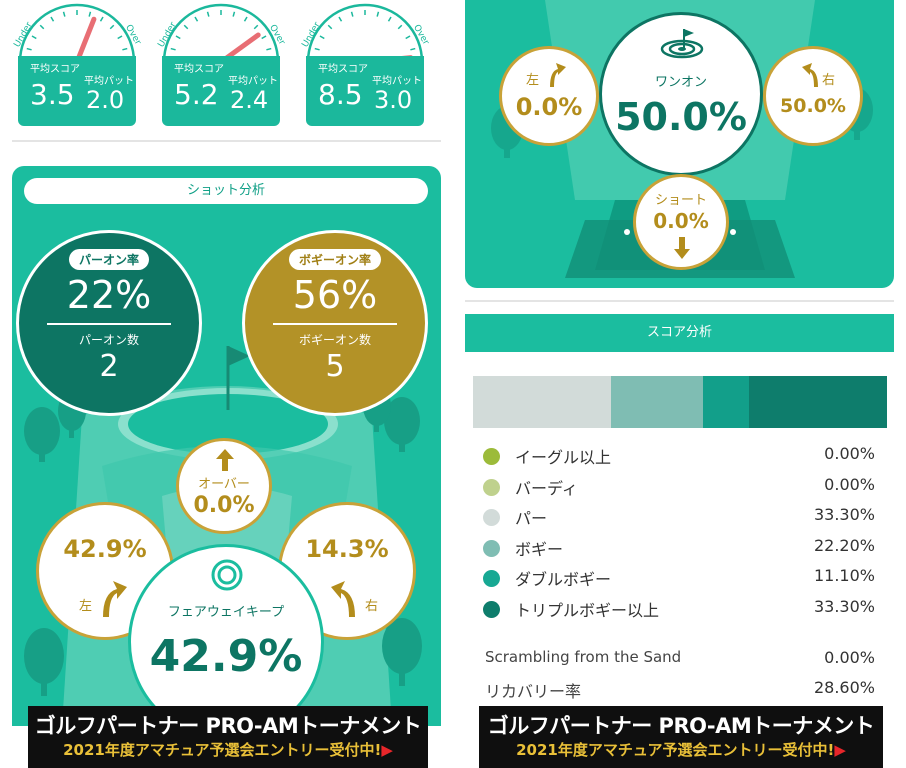  What do you see at coordinates (105, 100) in the screenshot?
I see `avg-putt-value: 2.0` at bounding box center [105, 100].